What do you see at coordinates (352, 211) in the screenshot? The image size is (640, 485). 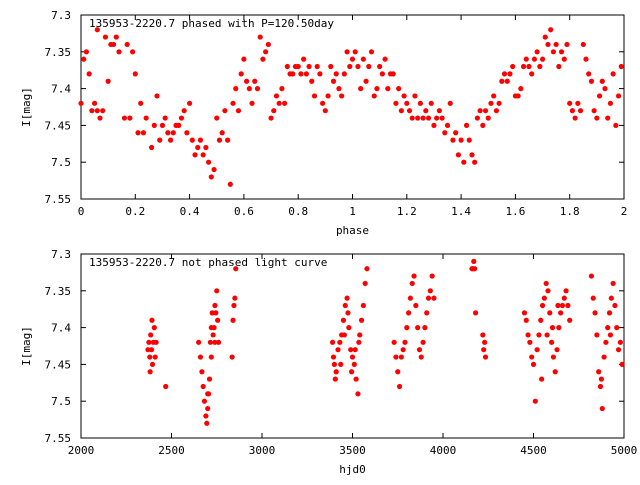 I see `x-tick-label: 1` at bounding box center [352, 211].